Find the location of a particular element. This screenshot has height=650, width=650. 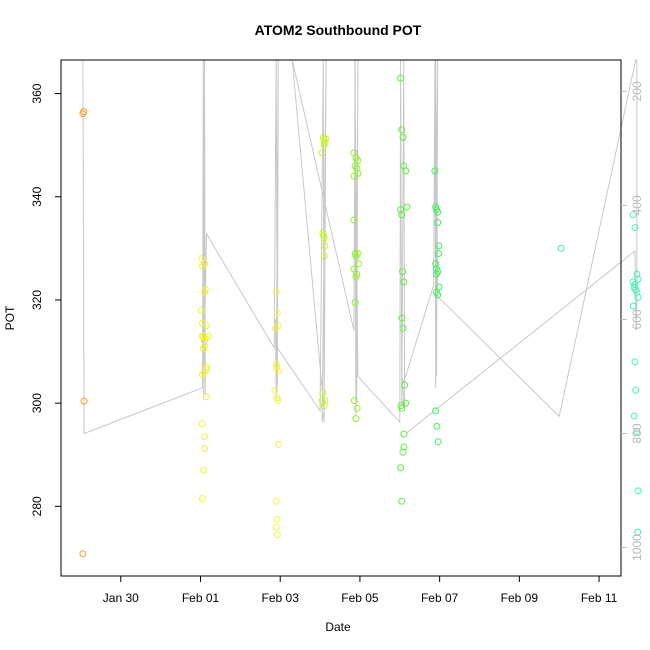

secondary-y-axis: 200 400 600 800 1000 is located at coordinates (632, 321).